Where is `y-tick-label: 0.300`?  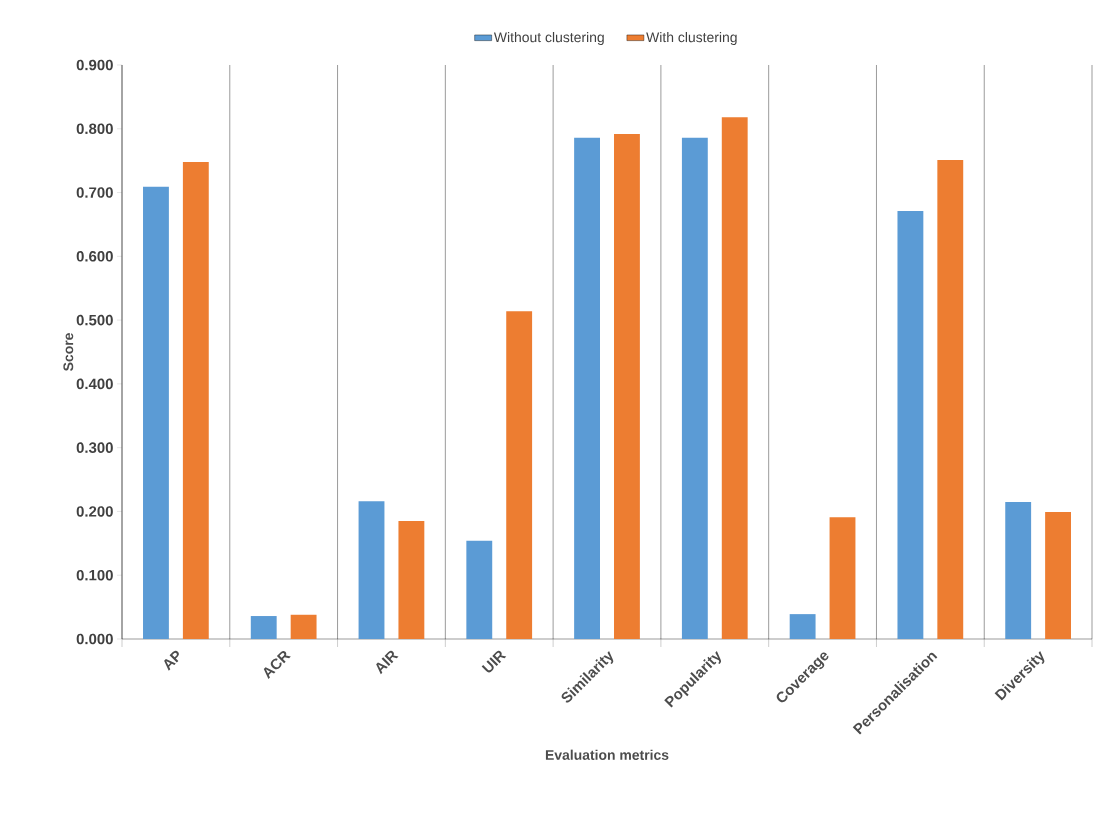 y-tick-label: 0.300 is located at coordinates (94, 447).